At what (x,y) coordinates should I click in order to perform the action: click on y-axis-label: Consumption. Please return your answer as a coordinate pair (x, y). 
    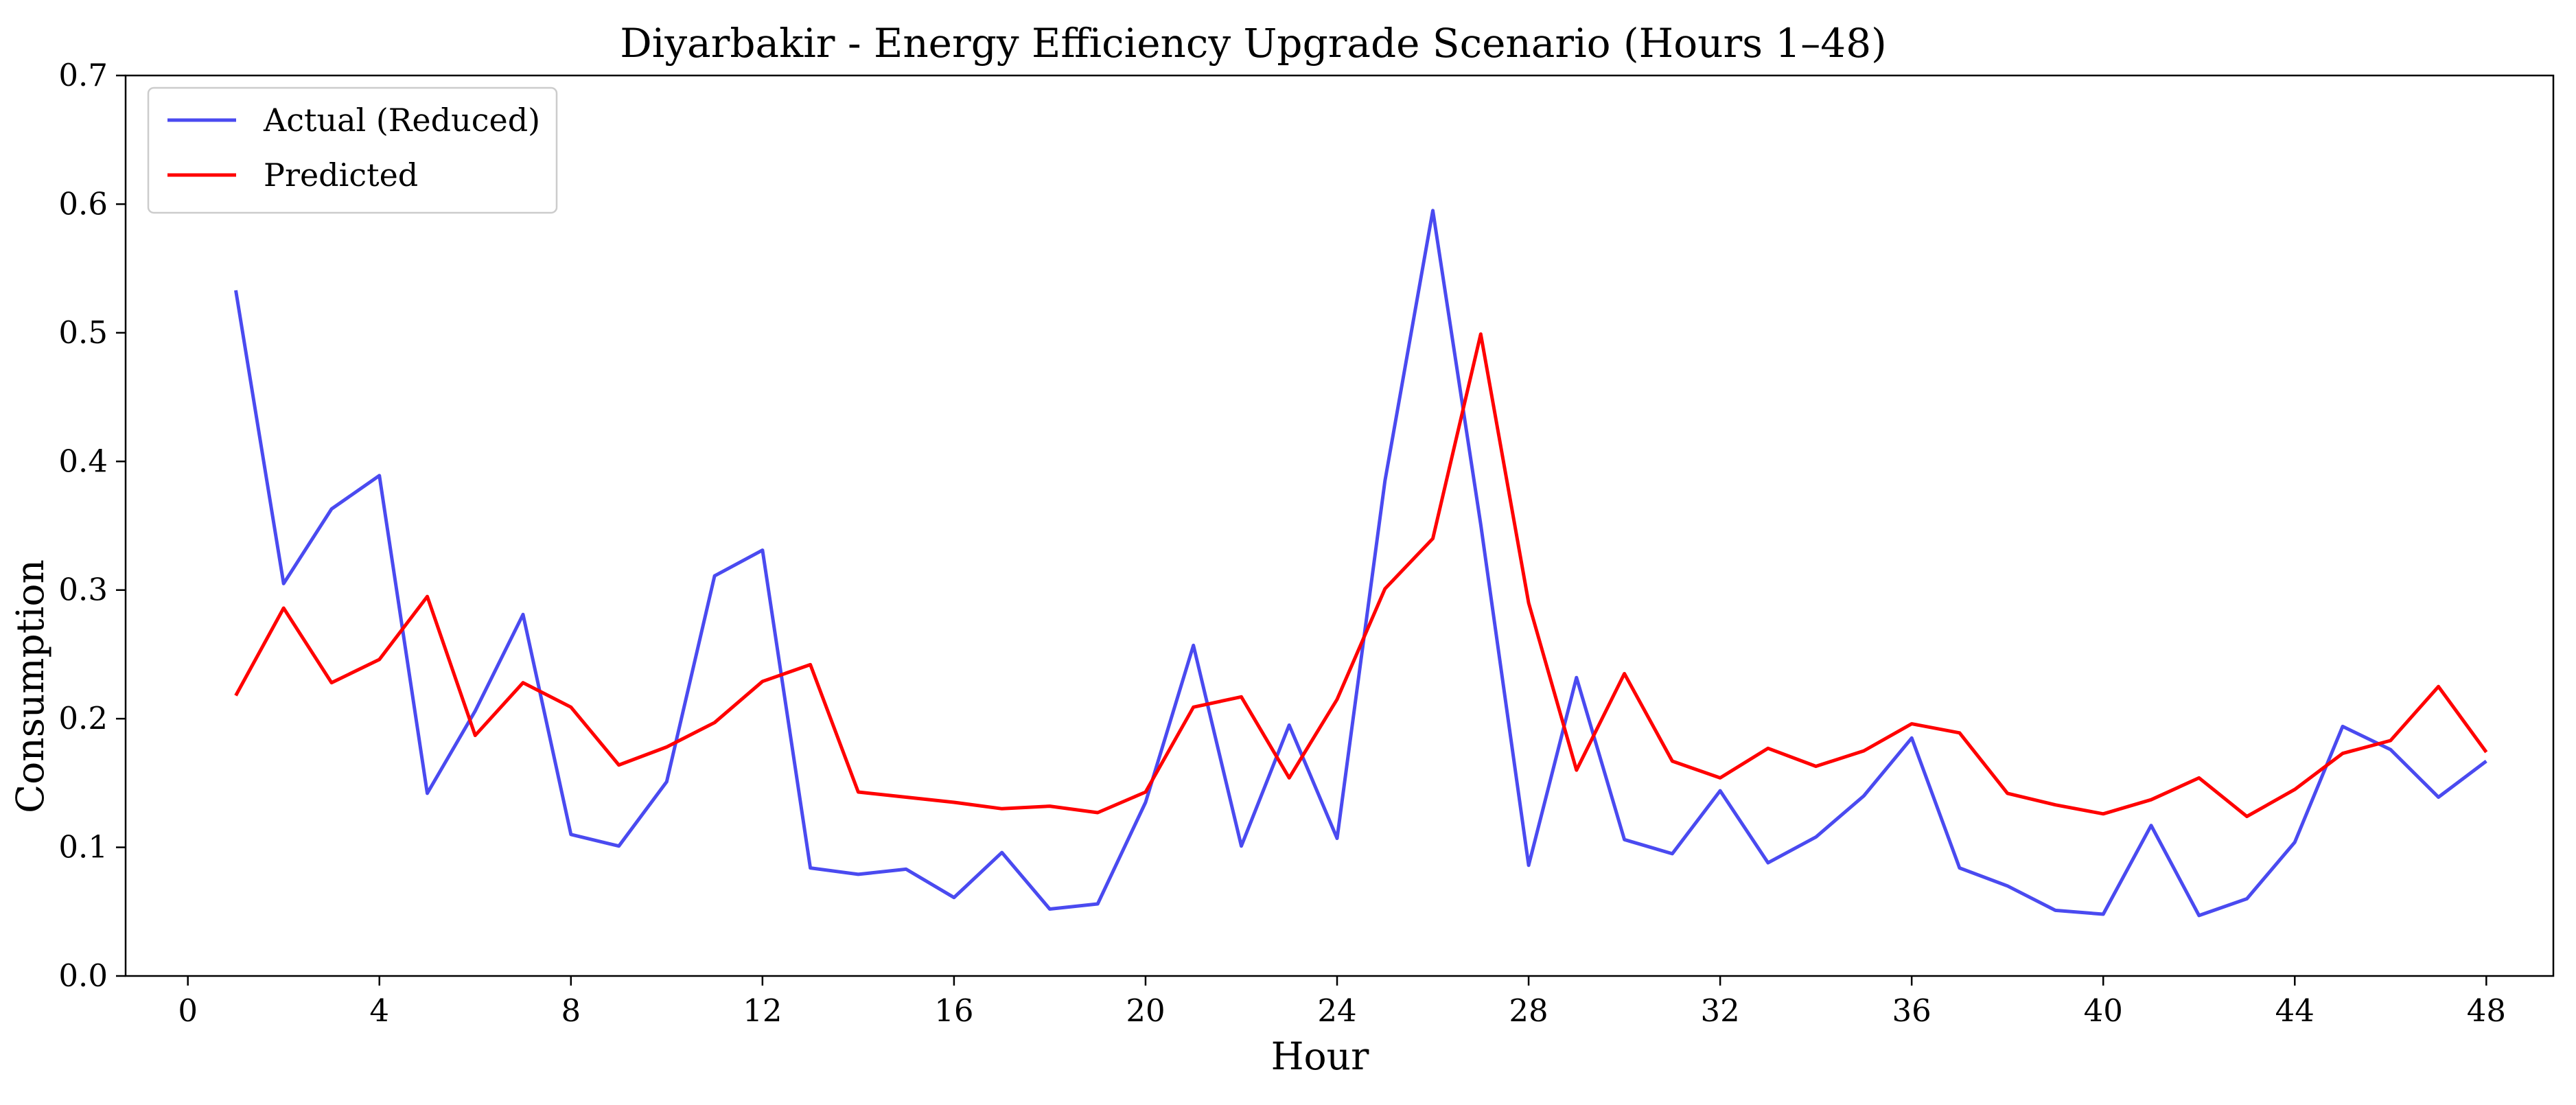
    Looking at the image, I should click on (30, 686).